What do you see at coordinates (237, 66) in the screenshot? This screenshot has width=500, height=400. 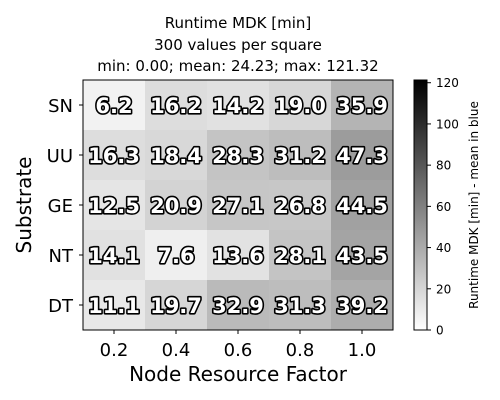 I see `title-line-3: min: 0.00; mean: 24.23; max: 121.32` at bounding box center [237, 66].